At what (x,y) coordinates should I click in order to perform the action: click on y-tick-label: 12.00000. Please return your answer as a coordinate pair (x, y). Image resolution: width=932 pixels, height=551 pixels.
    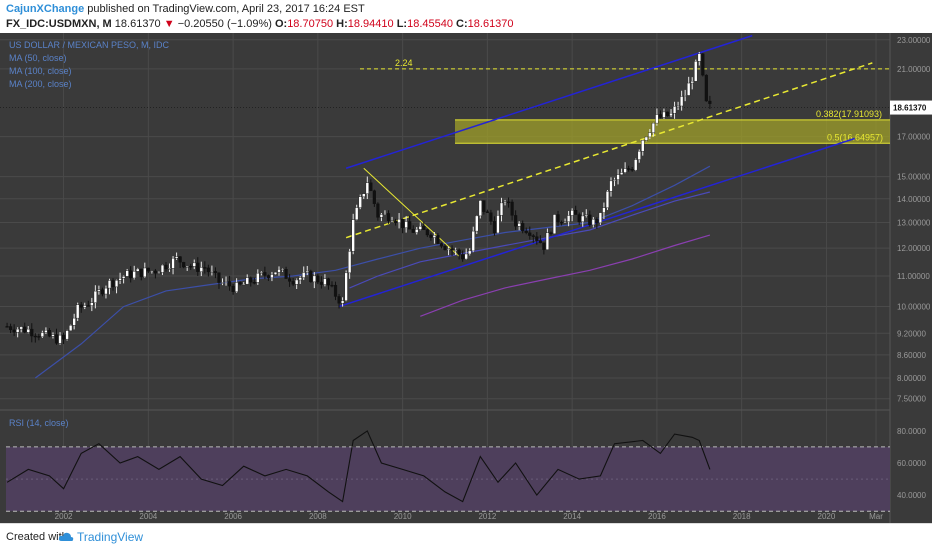
    Looking at the image, I should click on (914, 248).